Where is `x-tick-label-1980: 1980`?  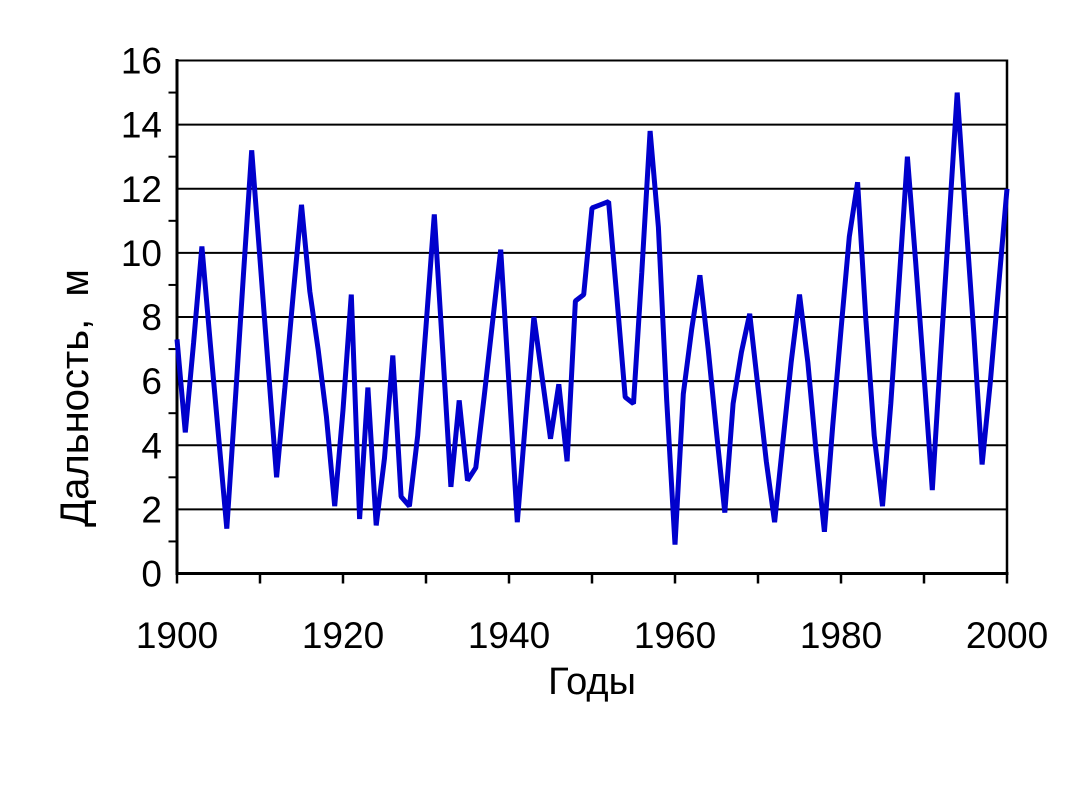
x-tick-label-1980: 1980 is located at coordinates (841, 635).